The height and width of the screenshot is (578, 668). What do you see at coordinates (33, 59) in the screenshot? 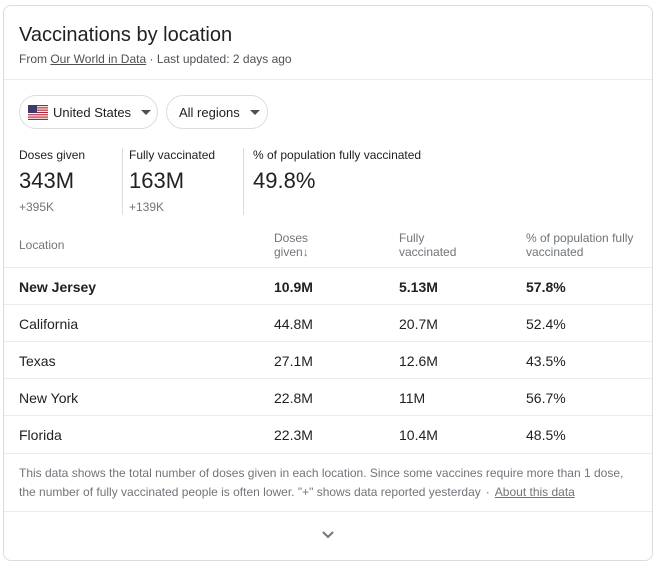
I see `source-prefix: From` at bounding box center [33, 59].